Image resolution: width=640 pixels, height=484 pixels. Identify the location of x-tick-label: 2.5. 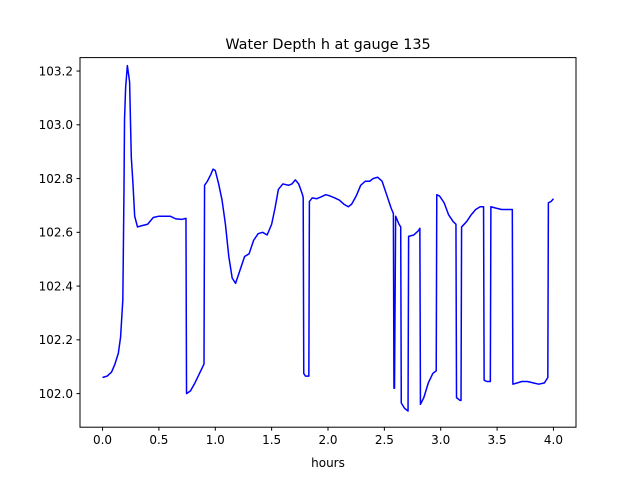
(384, 440).